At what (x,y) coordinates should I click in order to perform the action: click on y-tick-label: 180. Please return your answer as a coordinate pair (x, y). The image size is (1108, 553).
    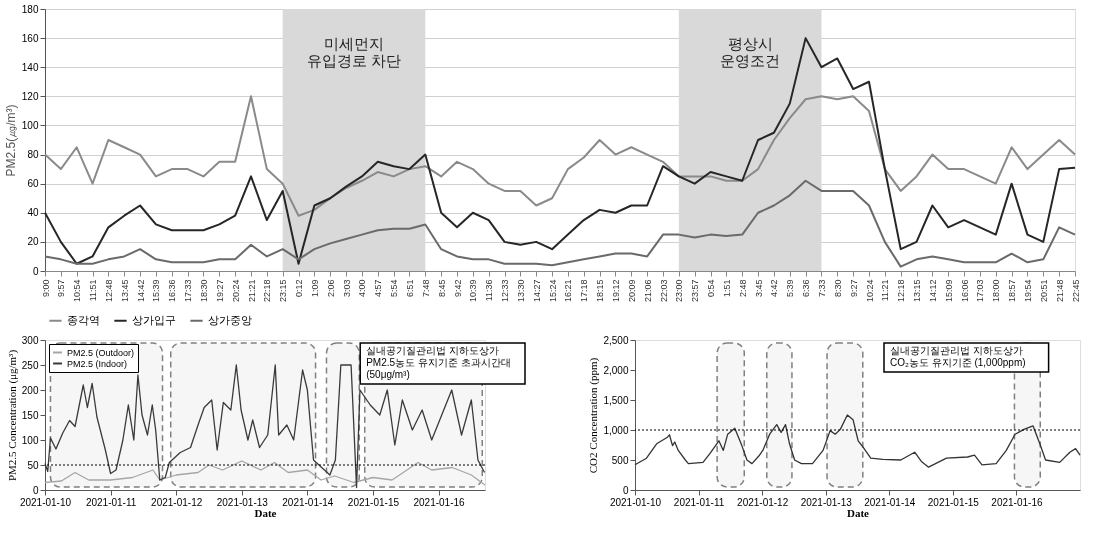
    Looking at the image, I should click on (30, 9).